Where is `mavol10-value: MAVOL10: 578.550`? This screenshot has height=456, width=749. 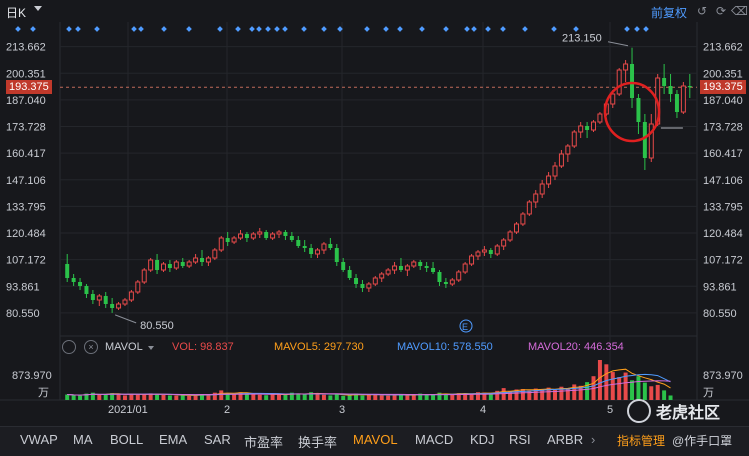
mavol10-value: MAVOL10: 578.550 is located at coordinates (445, 347).